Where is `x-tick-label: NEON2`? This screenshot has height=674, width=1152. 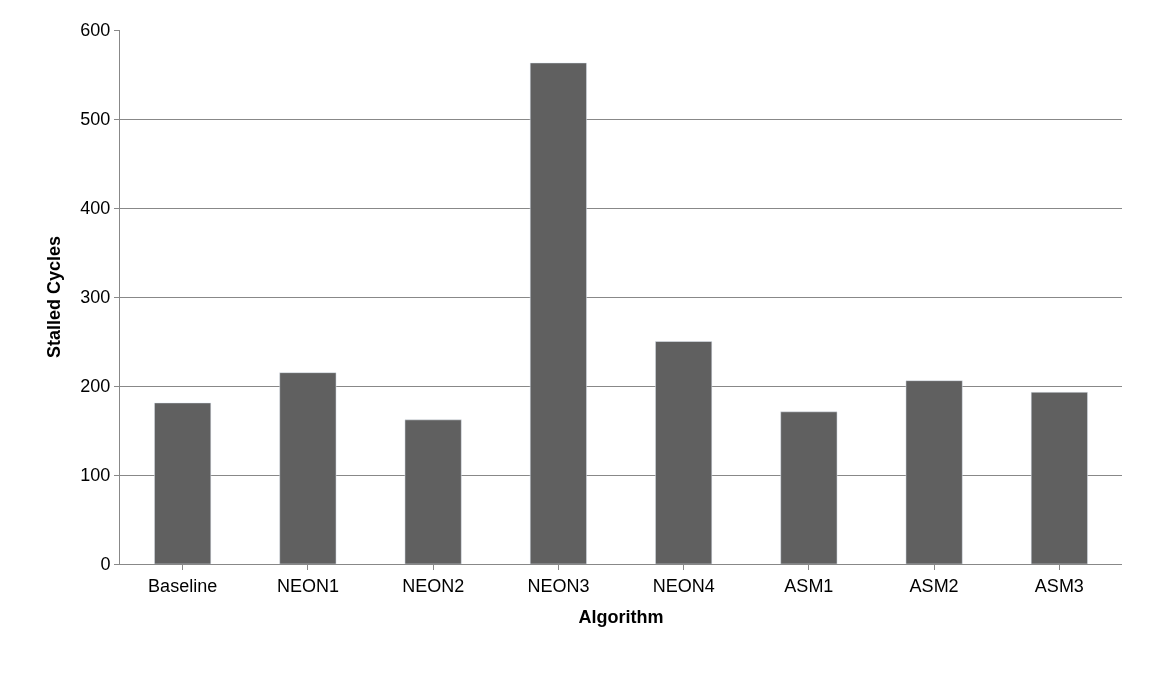 x-tick-label: NEON2 is located at coordinates (433, 585).